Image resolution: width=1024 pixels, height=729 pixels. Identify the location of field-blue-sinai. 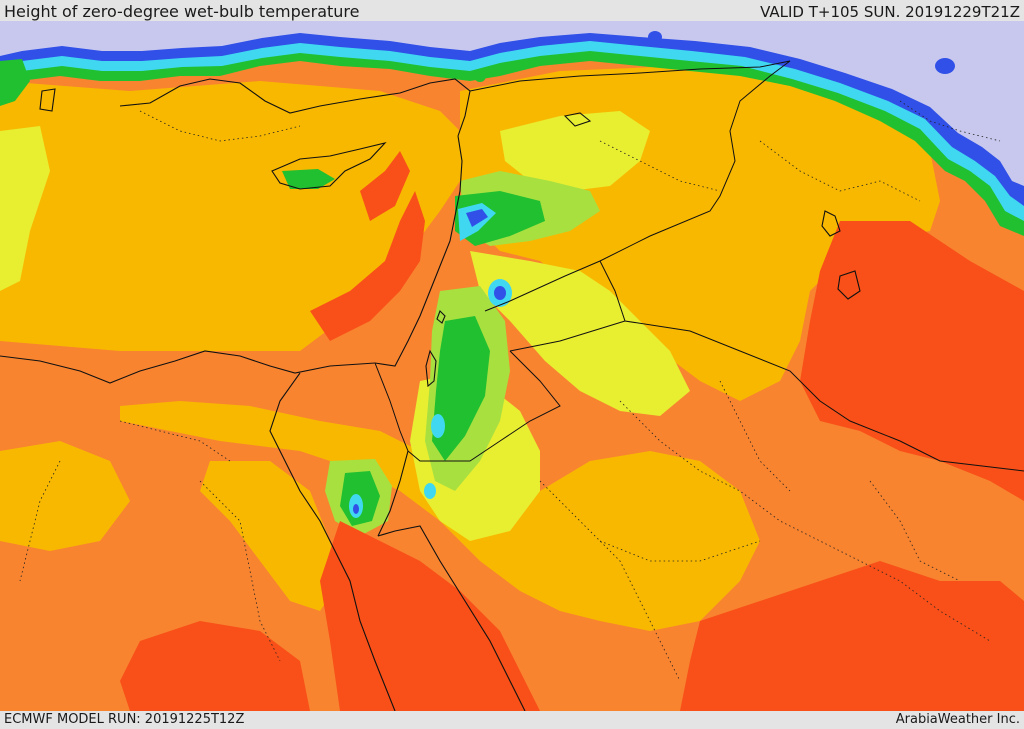
(356, 509).